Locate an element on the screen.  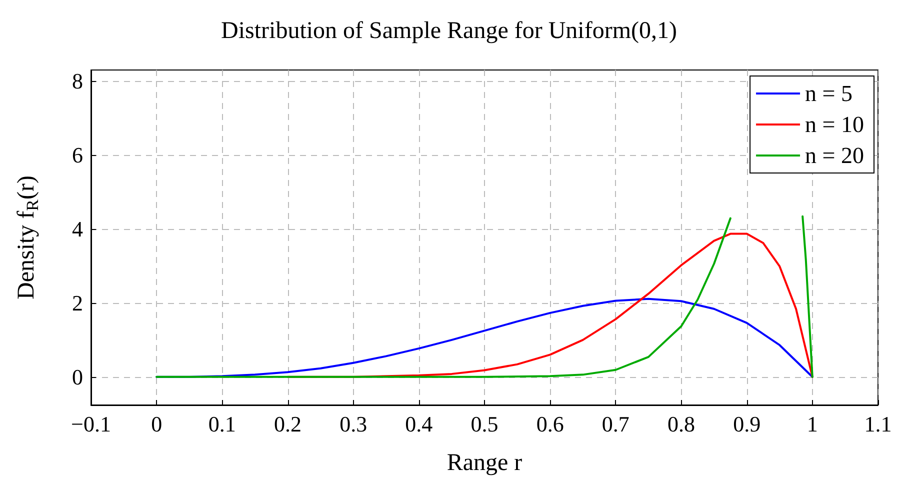
x-tick-label: 0.3 is located at coordinates (354, 424).